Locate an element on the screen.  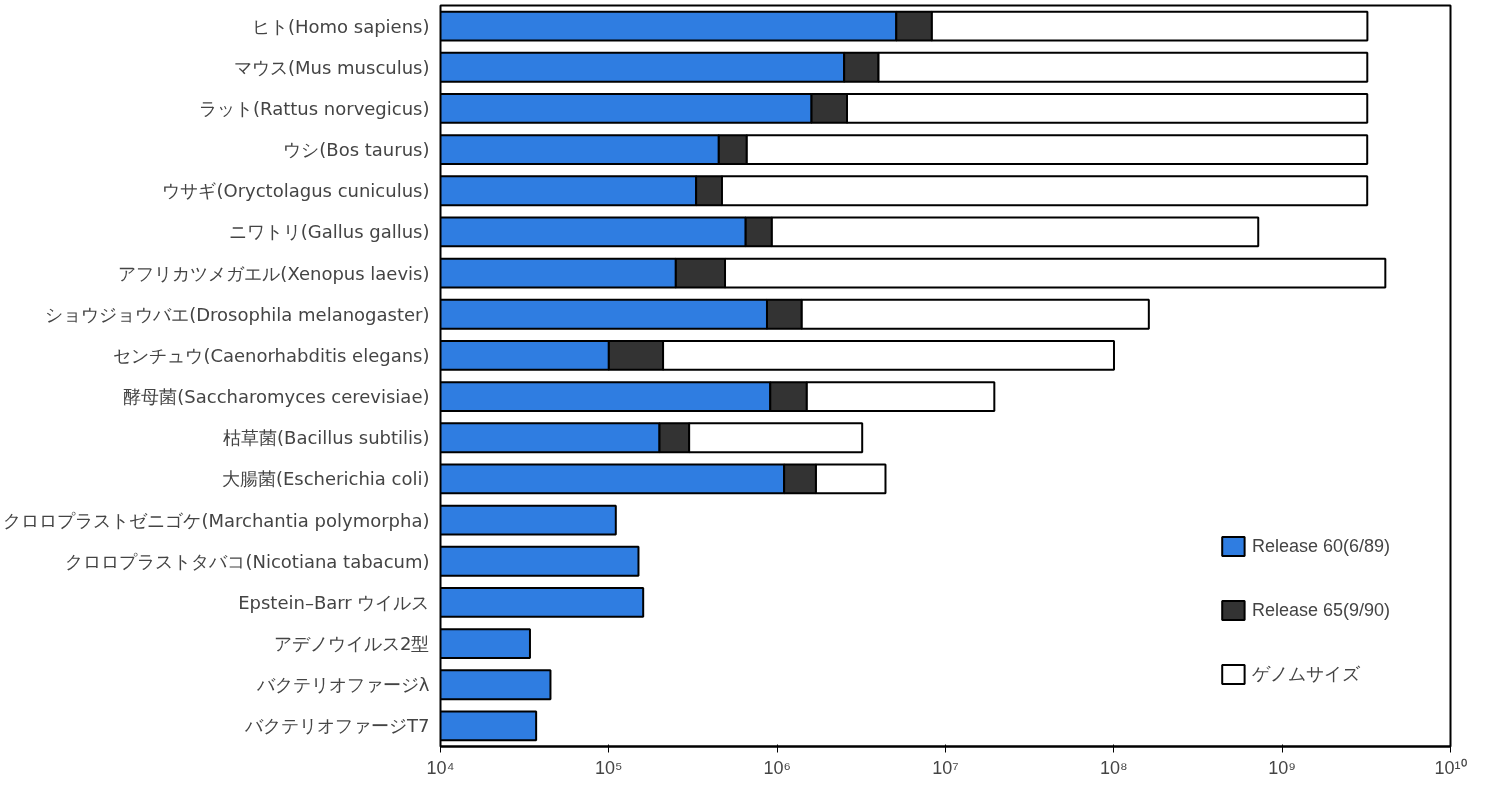
x-tick-label: 10⁷ is located at coordinates (945, 767).